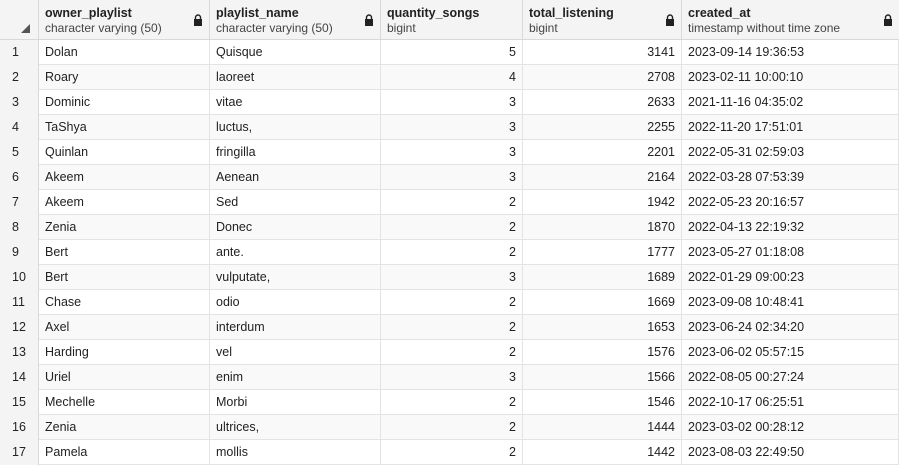 The image size is (899, 465). I want to click on table-row: 12 Axel interdum 2 1653 2023-06-24 02:34:20, so click(449, 327).